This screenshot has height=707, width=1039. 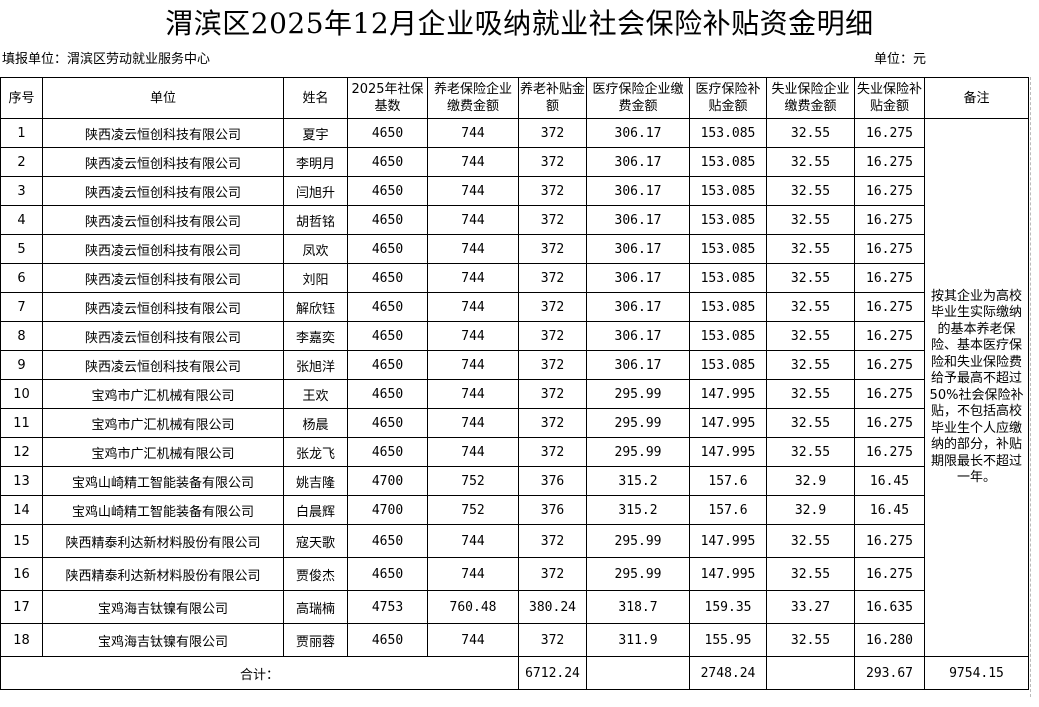 What do you see at coordinates (889, 607) in the screenshot?
I see `cell-unemp-sub: 16.635` at bounding box center [889, 607].